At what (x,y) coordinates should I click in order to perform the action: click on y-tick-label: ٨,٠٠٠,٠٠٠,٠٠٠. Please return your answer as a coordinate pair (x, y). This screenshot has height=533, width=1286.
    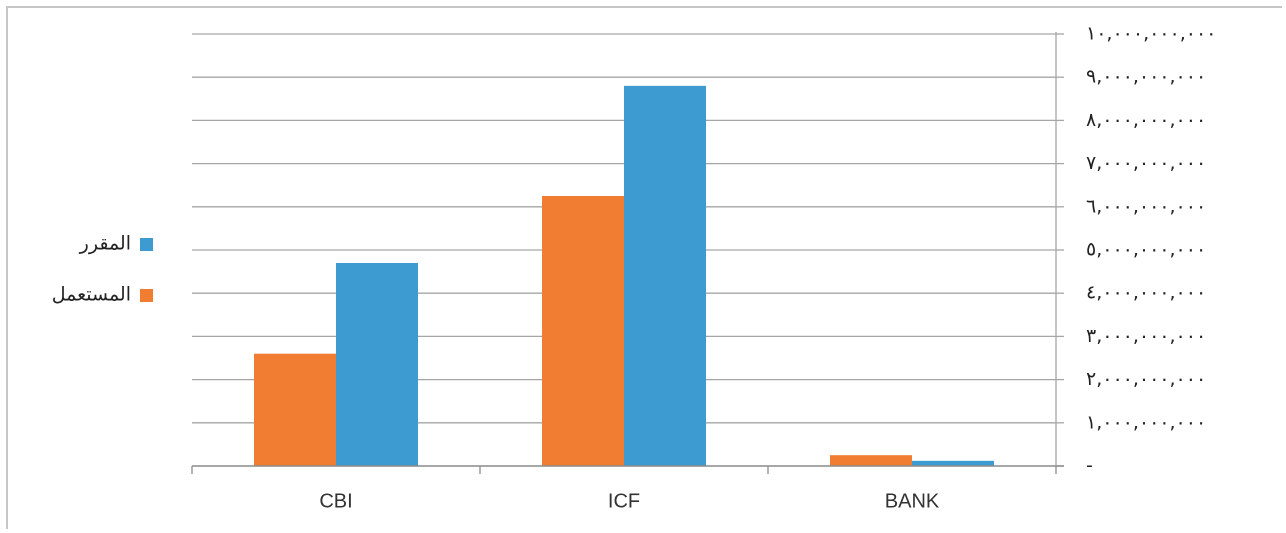
    Looking at the image, I should click on (1146, 120).